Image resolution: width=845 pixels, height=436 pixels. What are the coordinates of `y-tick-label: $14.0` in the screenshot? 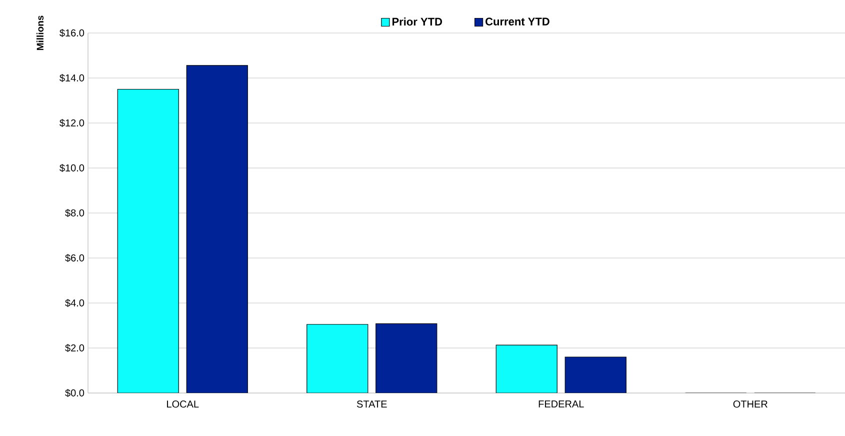 It's located at (72, 78).